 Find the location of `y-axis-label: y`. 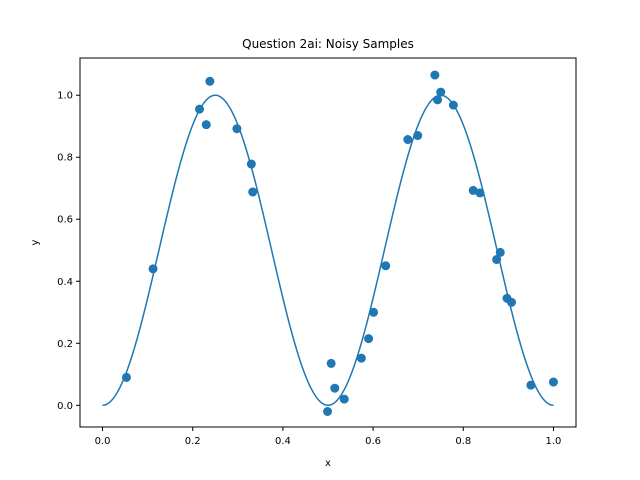

y-axis-label: y is located at coordinates (35, 242).